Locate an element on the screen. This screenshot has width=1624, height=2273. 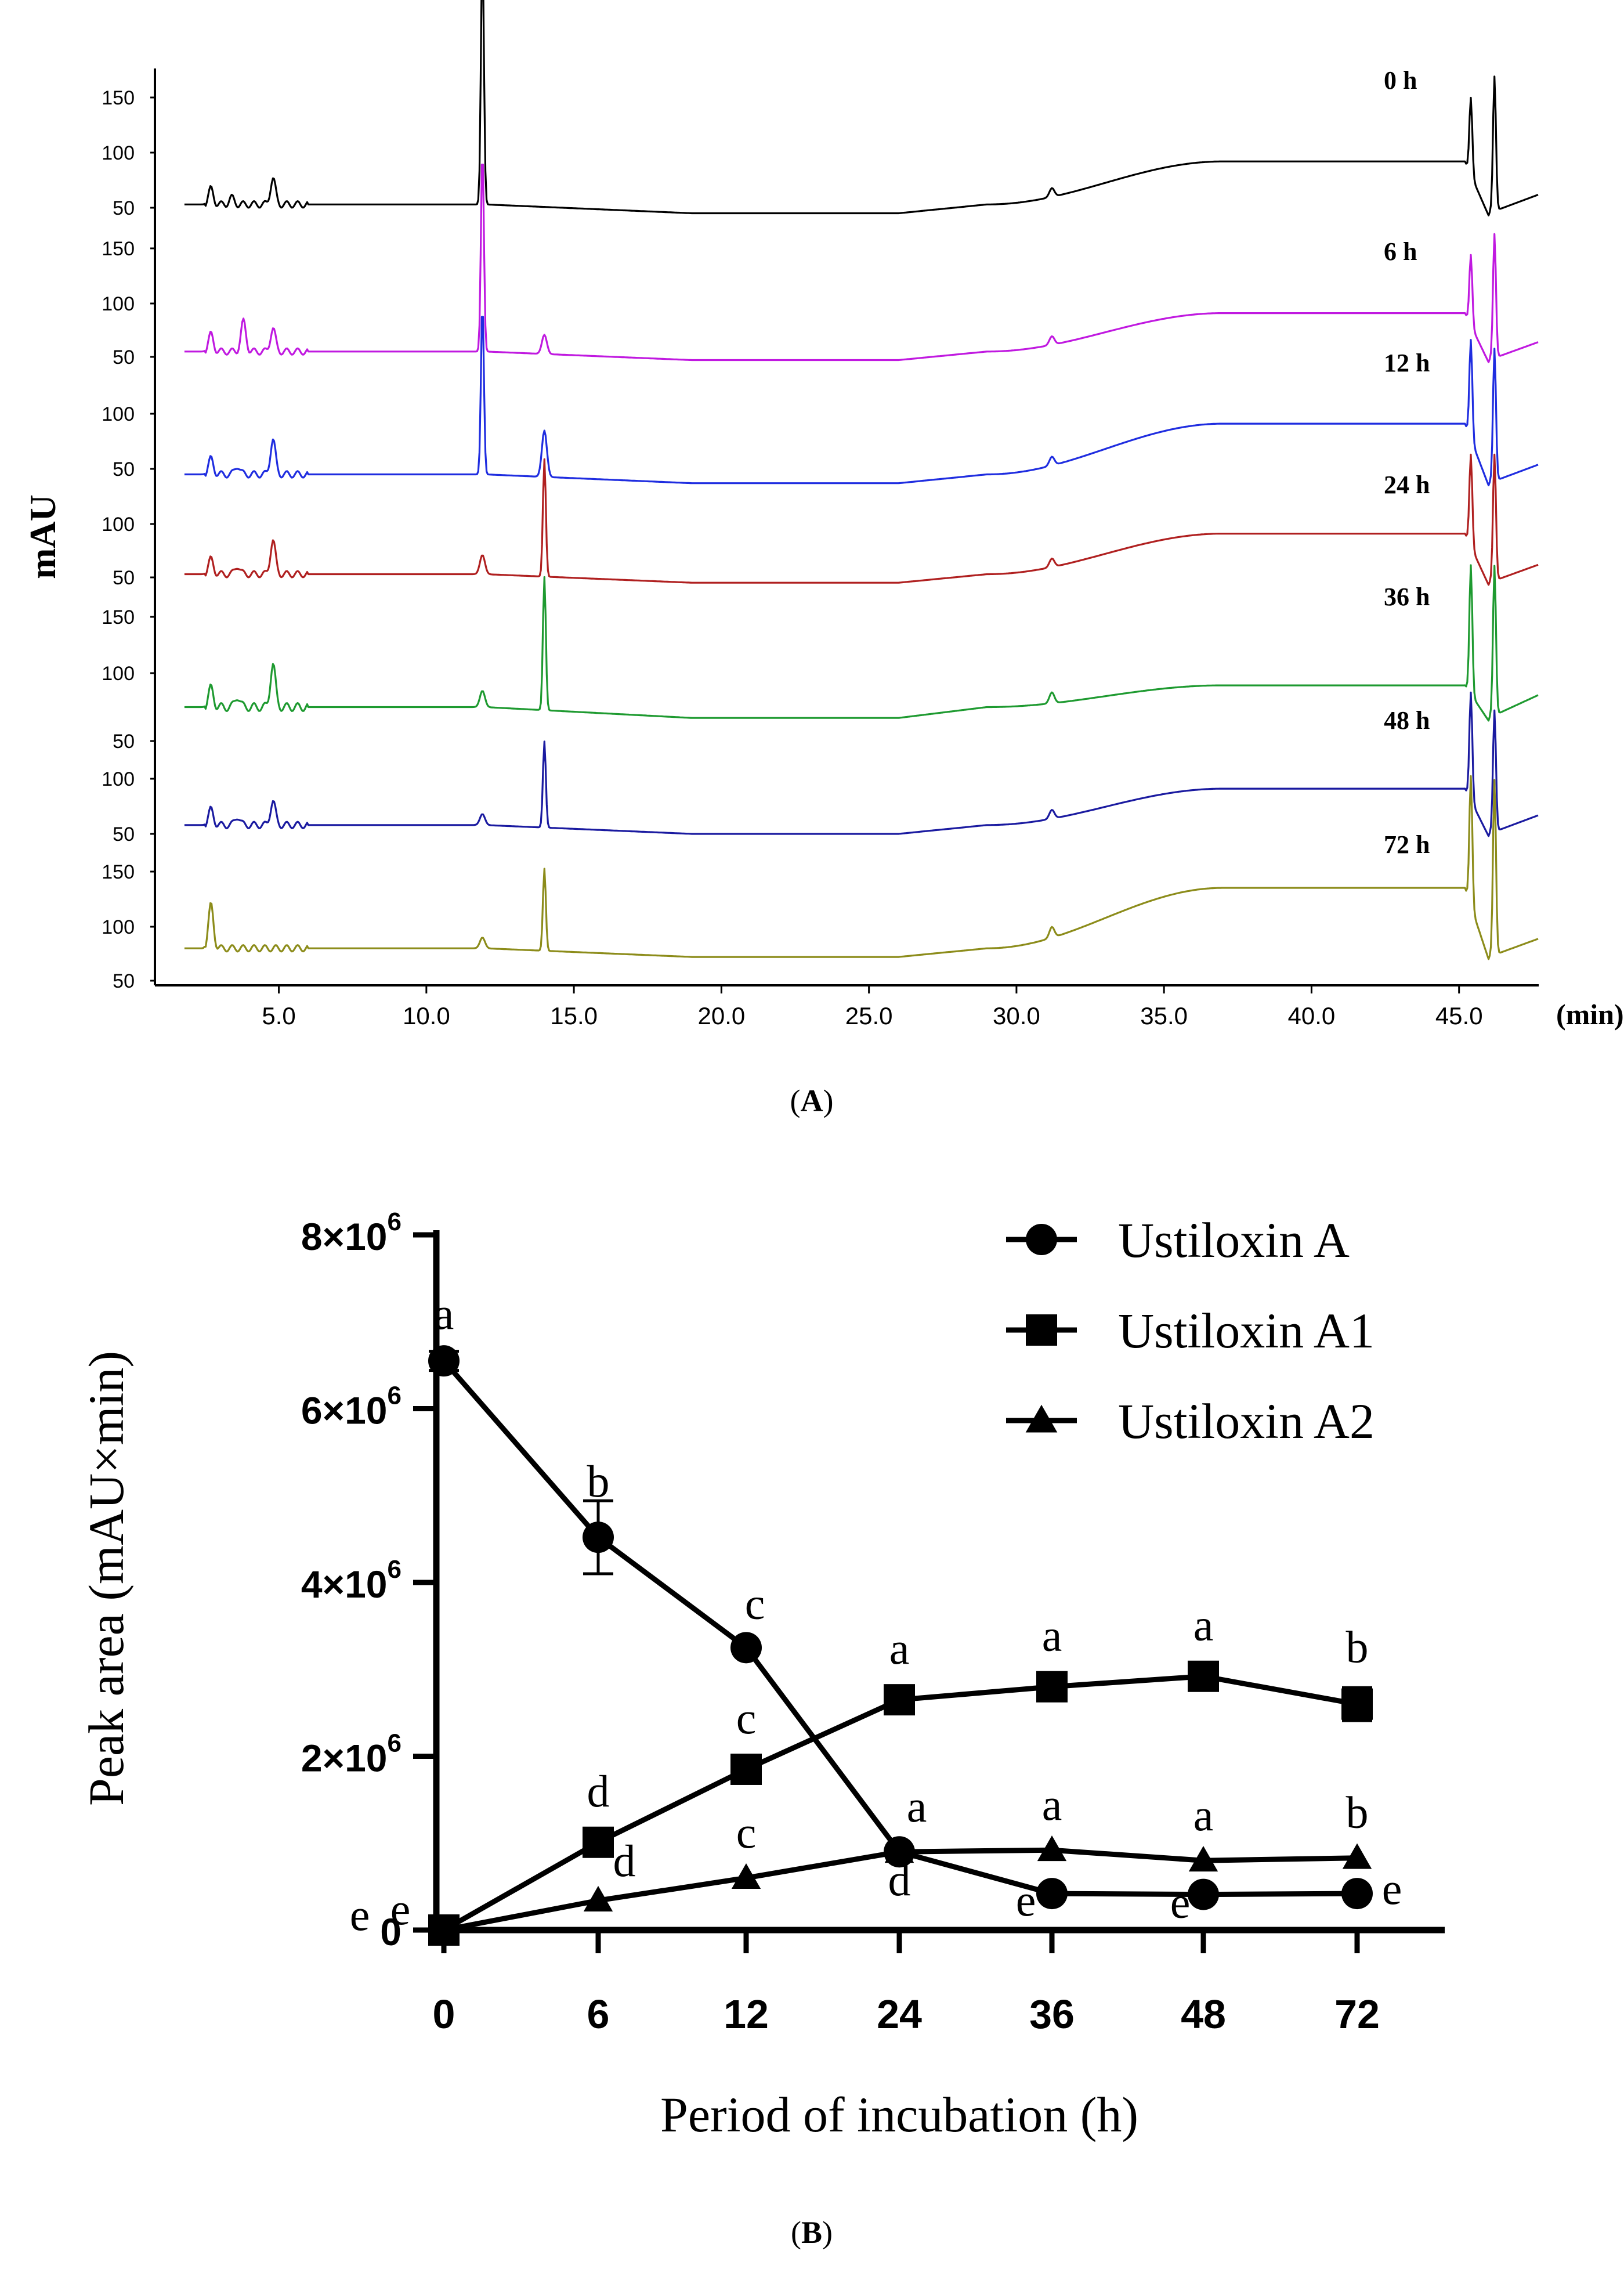
x-tick-label: 45.0 is located at coordinates (1459, 1015).